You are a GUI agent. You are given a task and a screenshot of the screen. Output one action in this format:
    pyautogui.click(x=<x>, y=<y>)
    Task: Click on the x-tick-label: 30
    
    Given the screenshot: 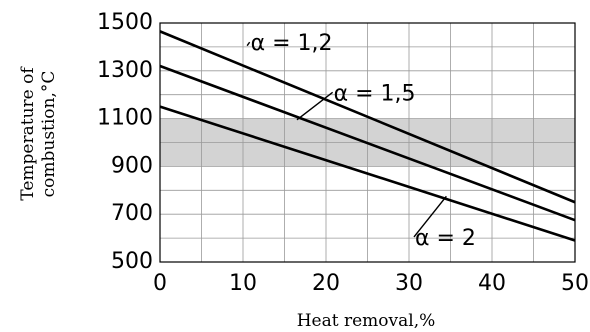 What is the action you would take?
    pyautogui.click(x=409, y=283)
    